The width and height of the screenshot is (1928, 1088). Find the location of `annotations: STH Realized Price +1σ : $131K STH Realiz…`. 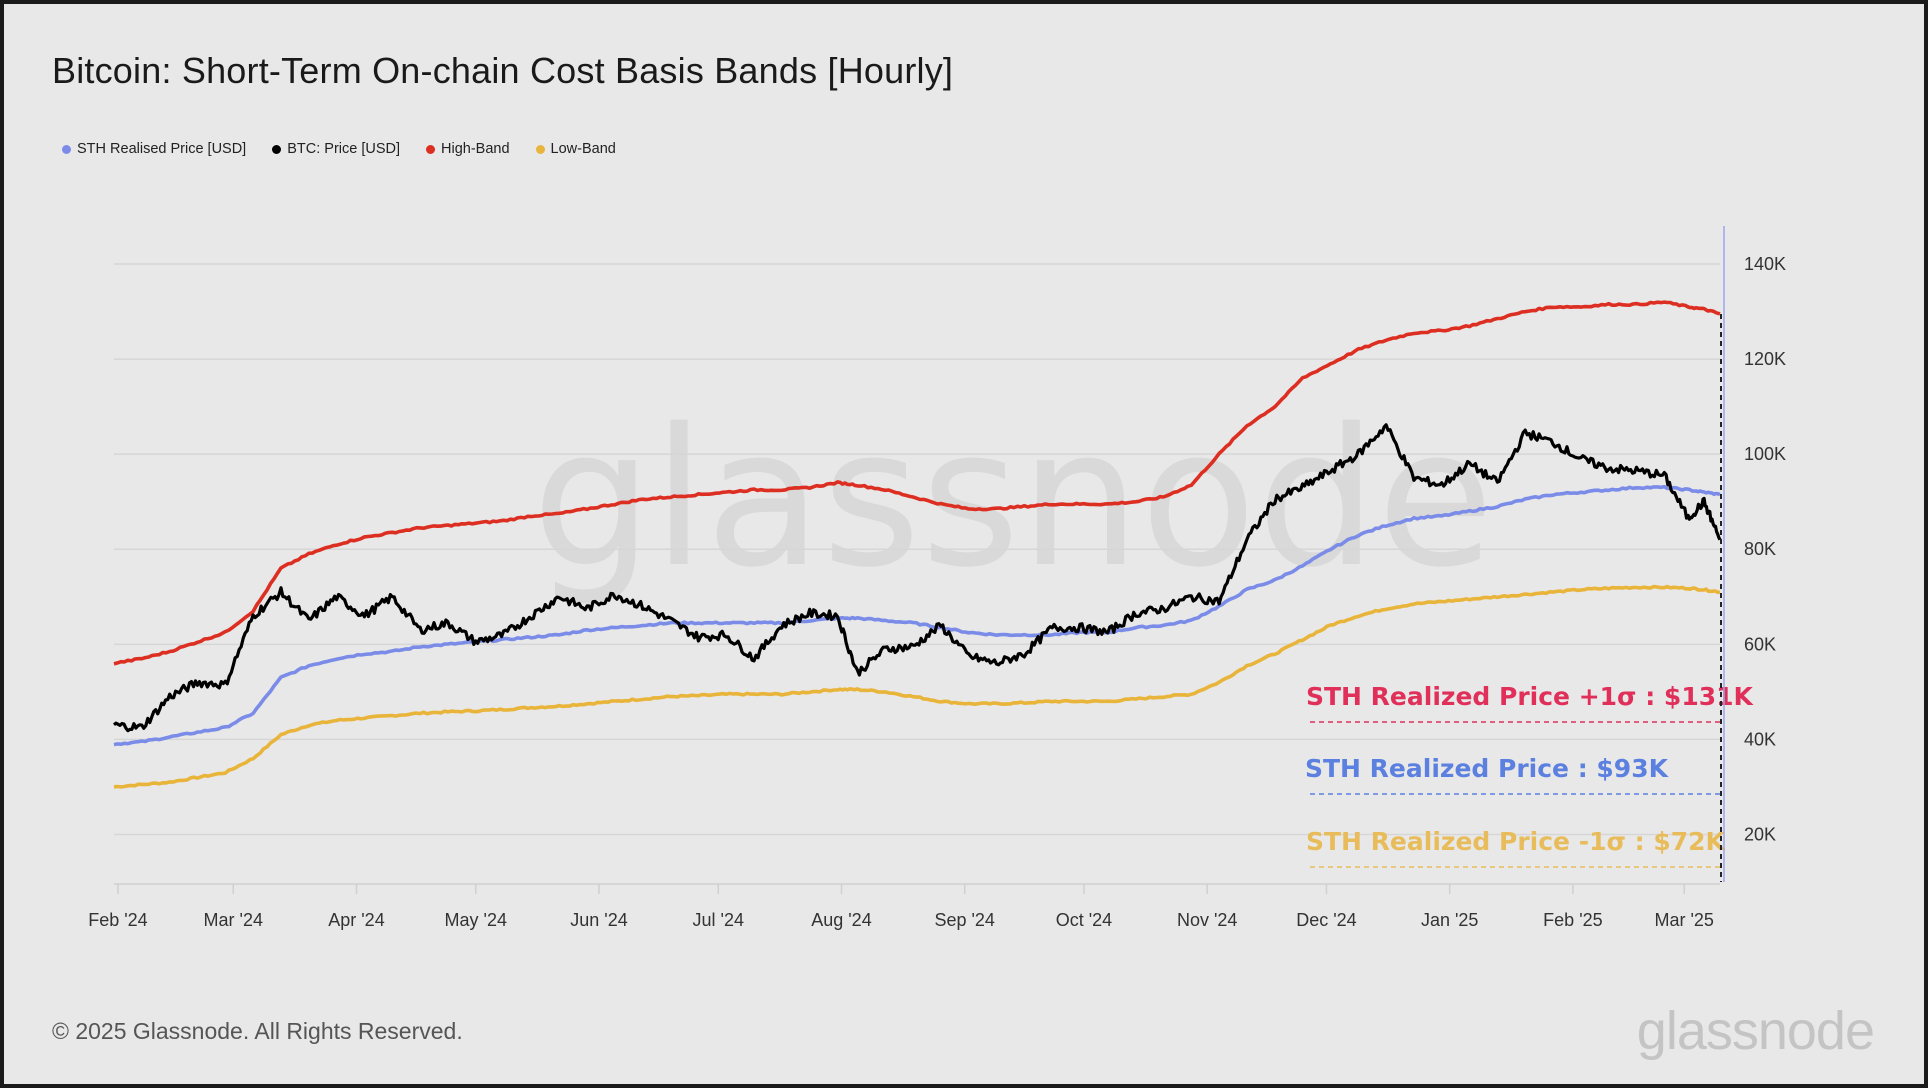

annotations: STH Realized Price +1σ : $131K STH Realiz… is located at coordinates (1530, 775).